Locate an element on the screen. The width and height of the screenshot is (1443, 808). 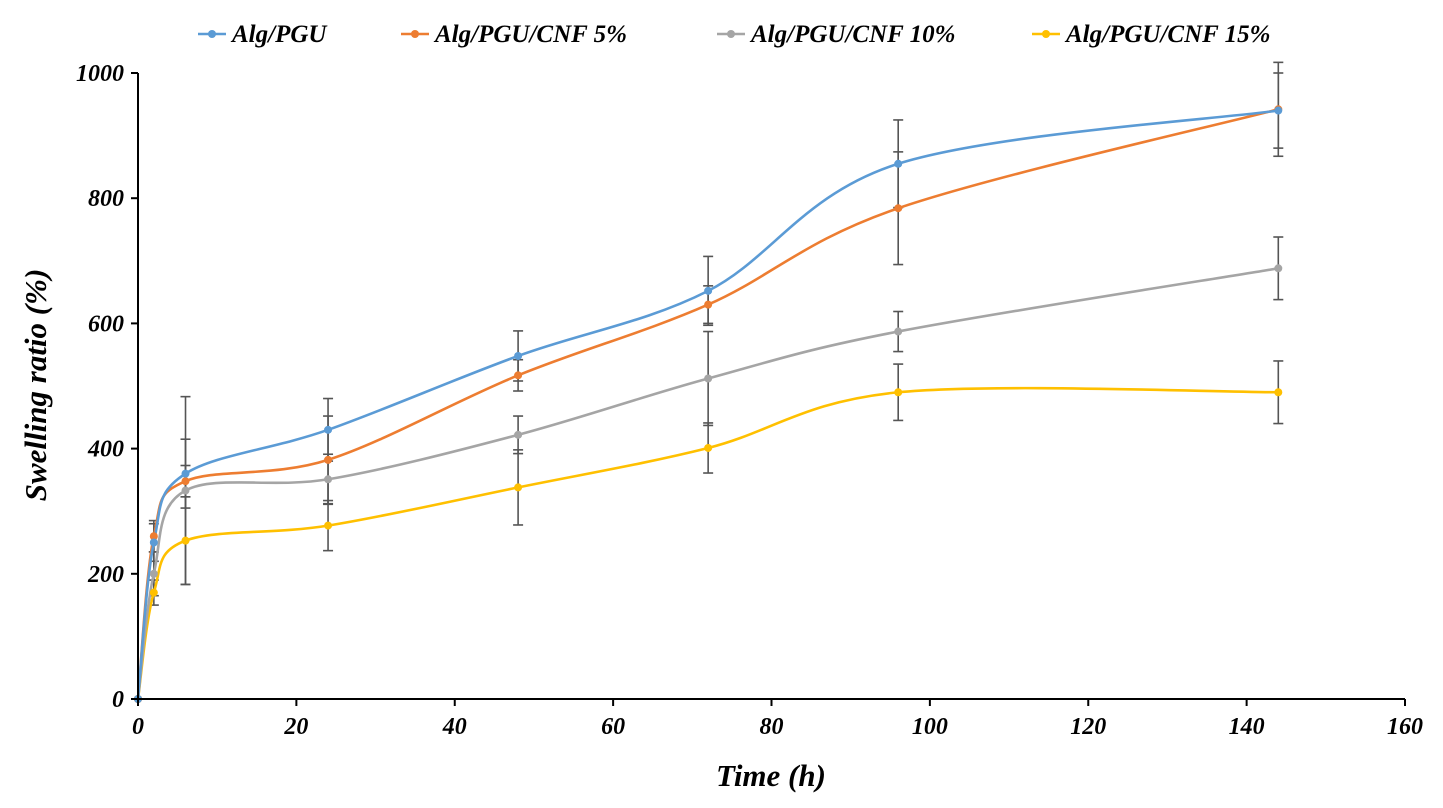
x-axis-title: Time (h) is located at coordinates (771, 775).